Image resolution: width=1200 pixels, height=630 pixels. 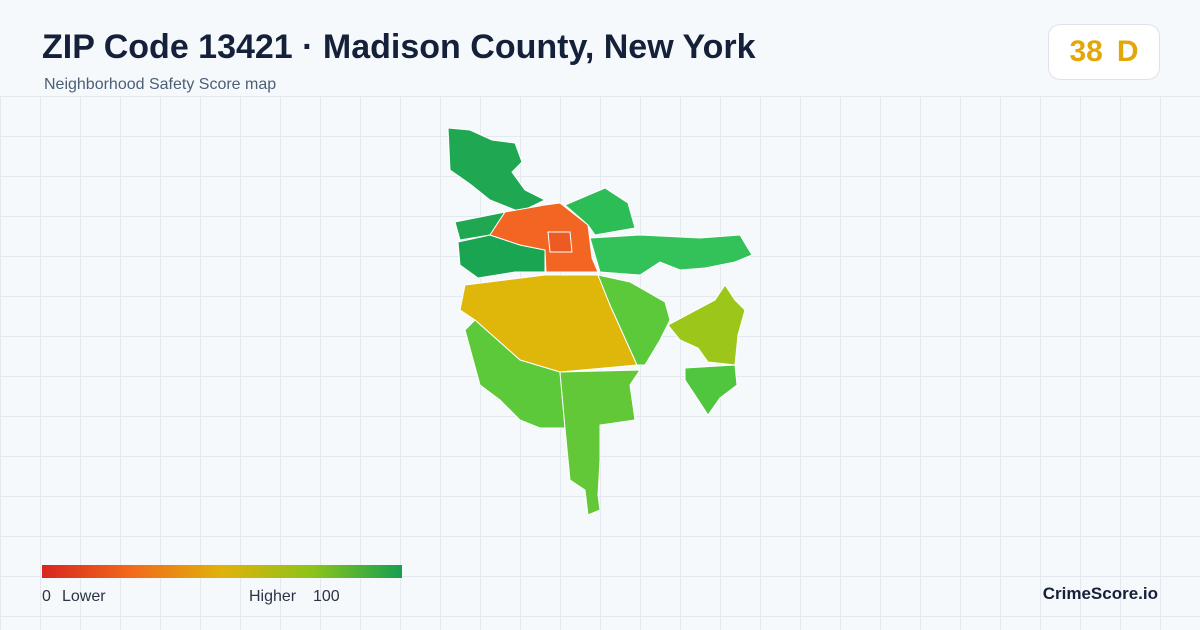 What do you see at coordinates (160, 84) in the screenshot?
I see `subtitle: Neighborhood Safety Score map` at bounding box center [160, 84].